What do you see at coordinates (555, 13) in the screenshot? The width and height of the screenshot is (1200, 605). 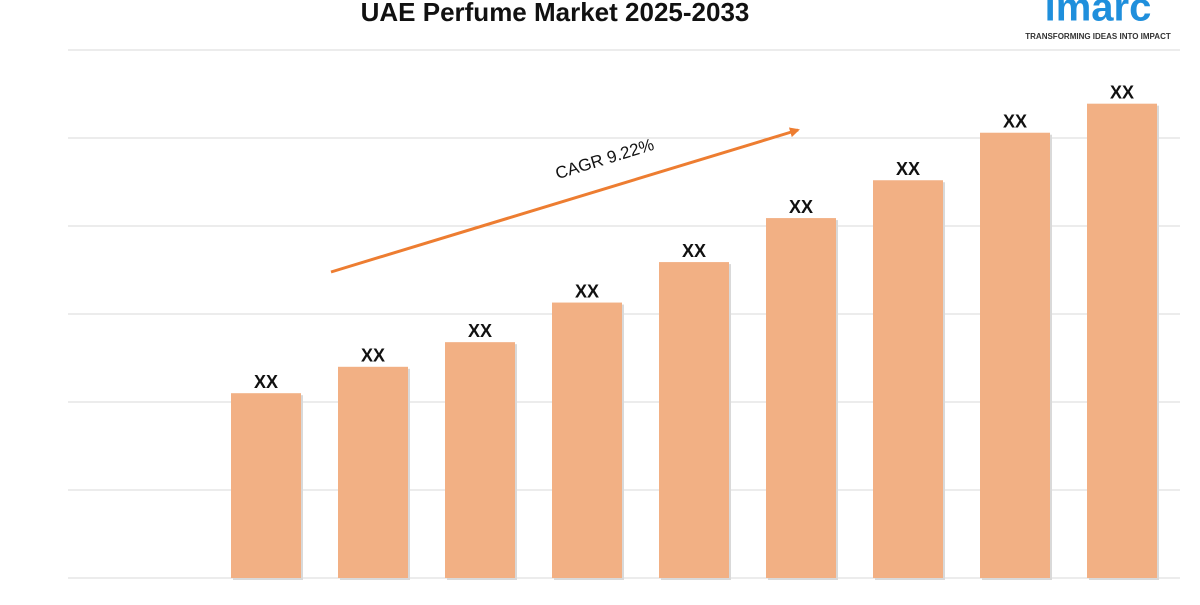 I see `chart-title: UAE Perfume Market 2025-2033` at bounding box center [555, 13].